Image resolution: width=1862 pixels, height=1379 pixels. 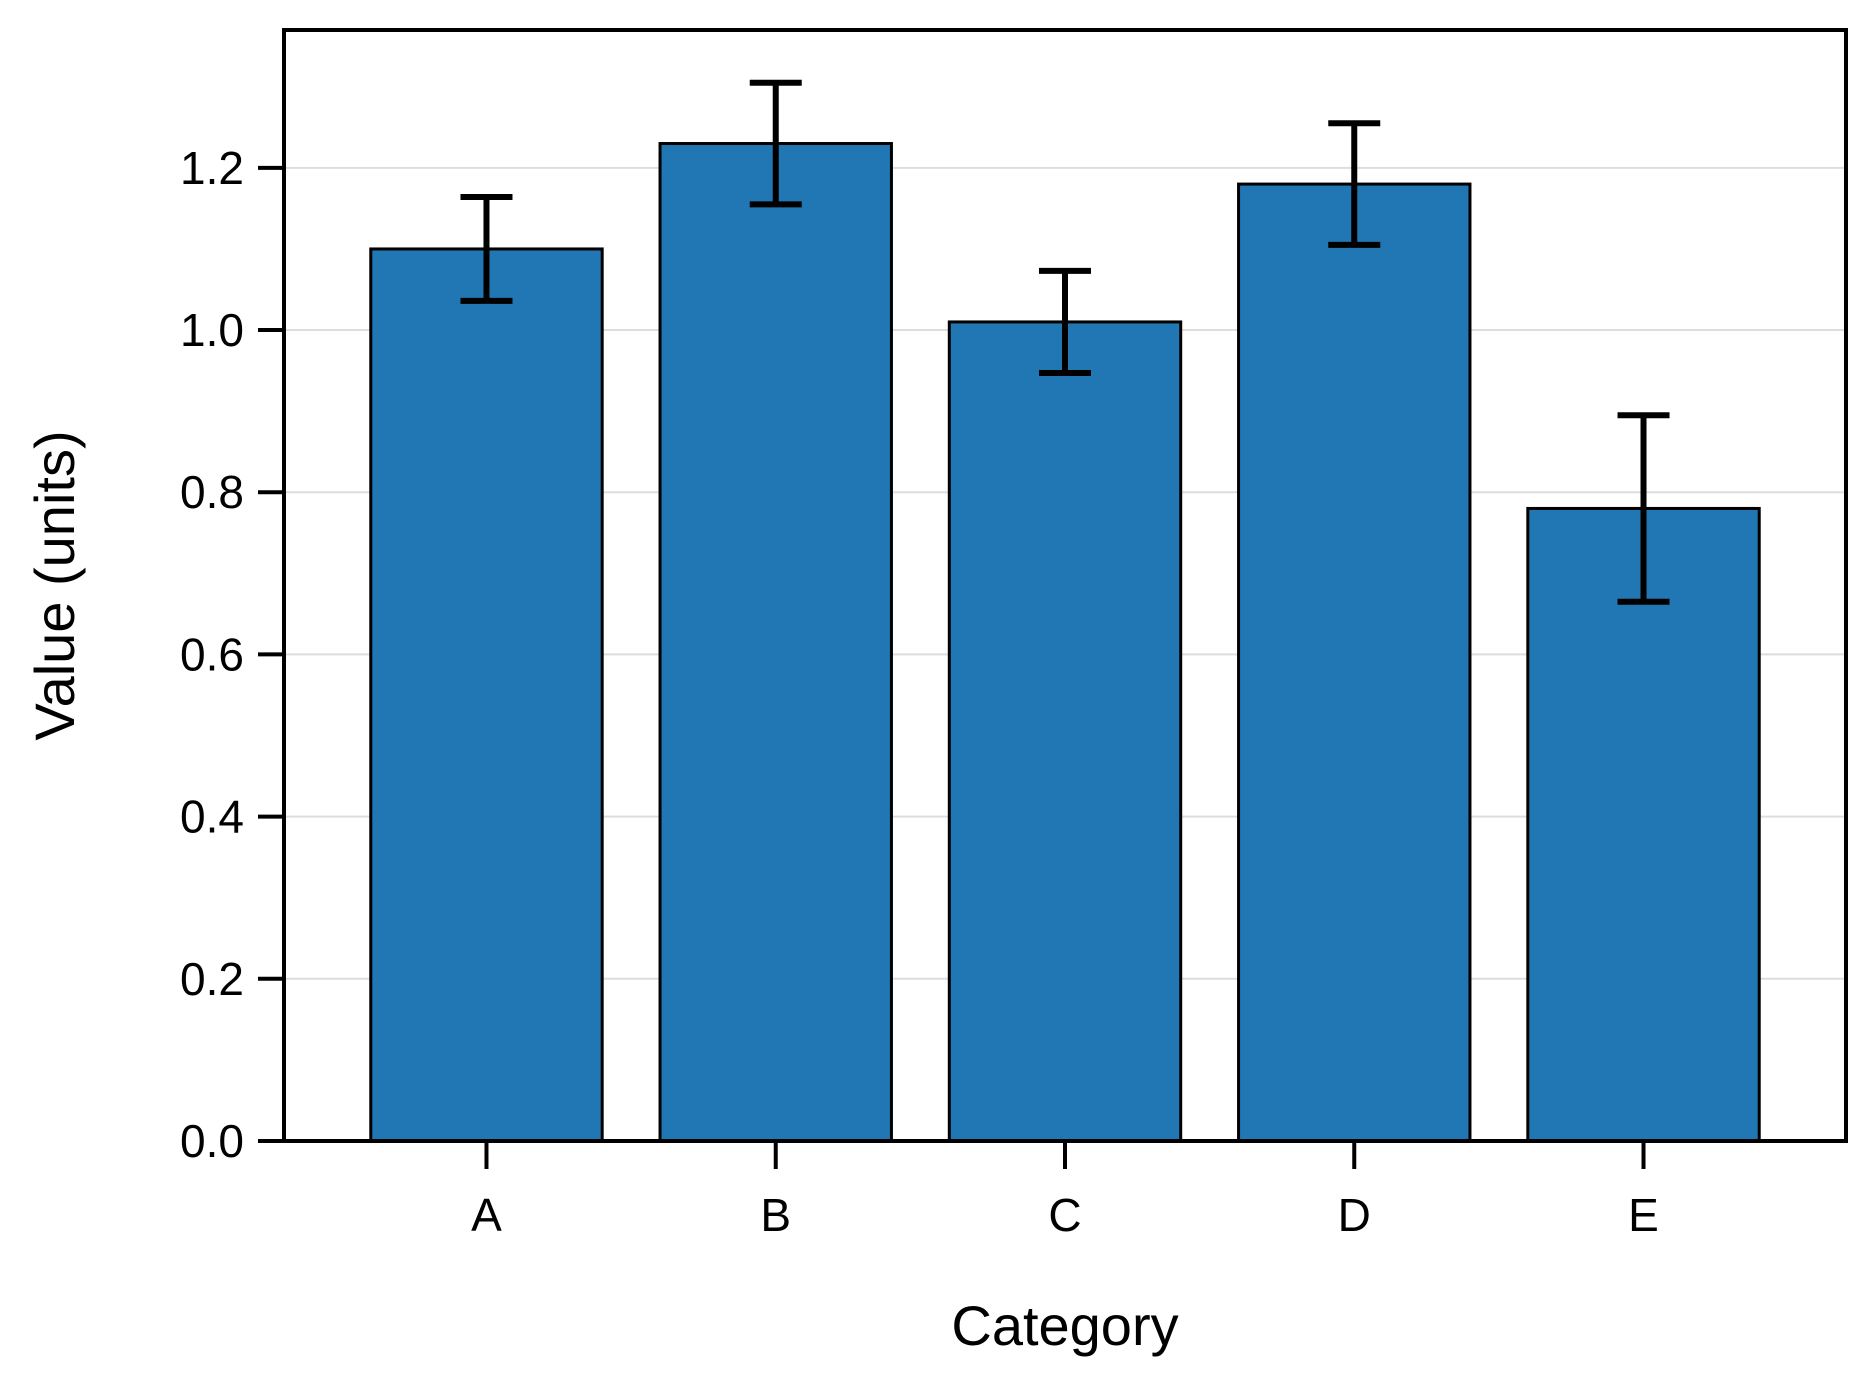 What do you see at coordinates (212, 492) in the screenshot?
I see `y-tick-label: 0.8` at bounding box center [212, 492].